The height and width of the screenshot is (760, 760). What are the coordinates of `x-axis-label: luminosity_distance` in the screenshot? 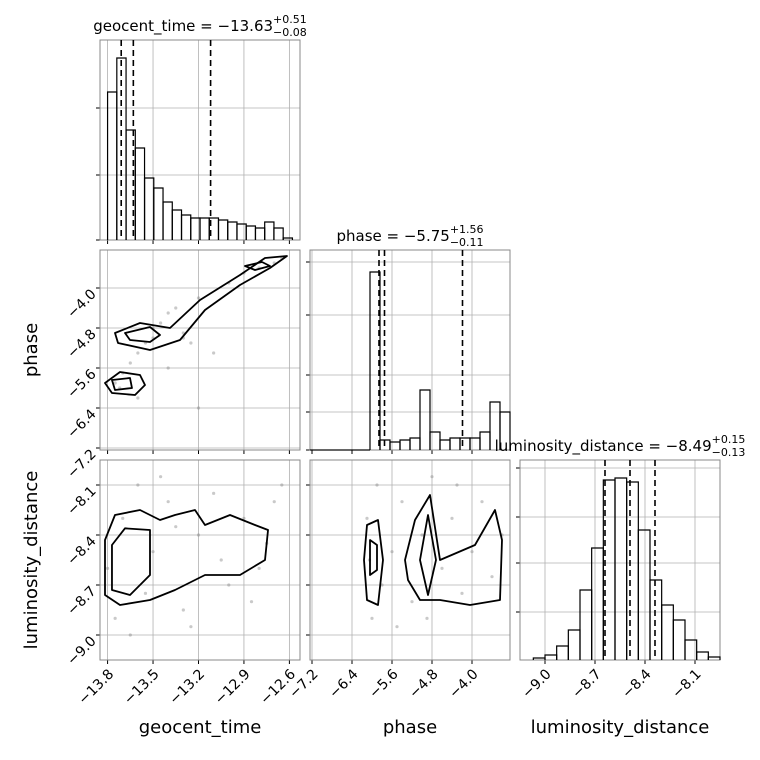 It's located at (620, 727).